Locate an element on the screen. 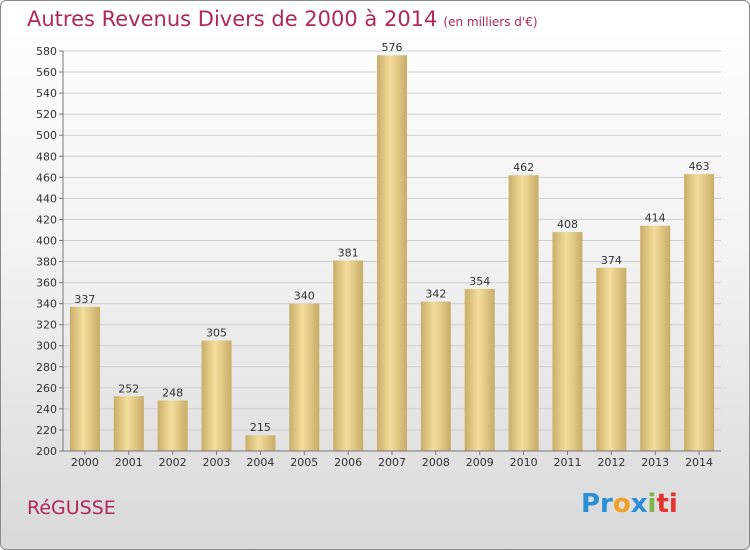 Image resolution: width=750 pixels, height=550 pixels. x-tick-label: 2001 is located at coordinates (129, 462).